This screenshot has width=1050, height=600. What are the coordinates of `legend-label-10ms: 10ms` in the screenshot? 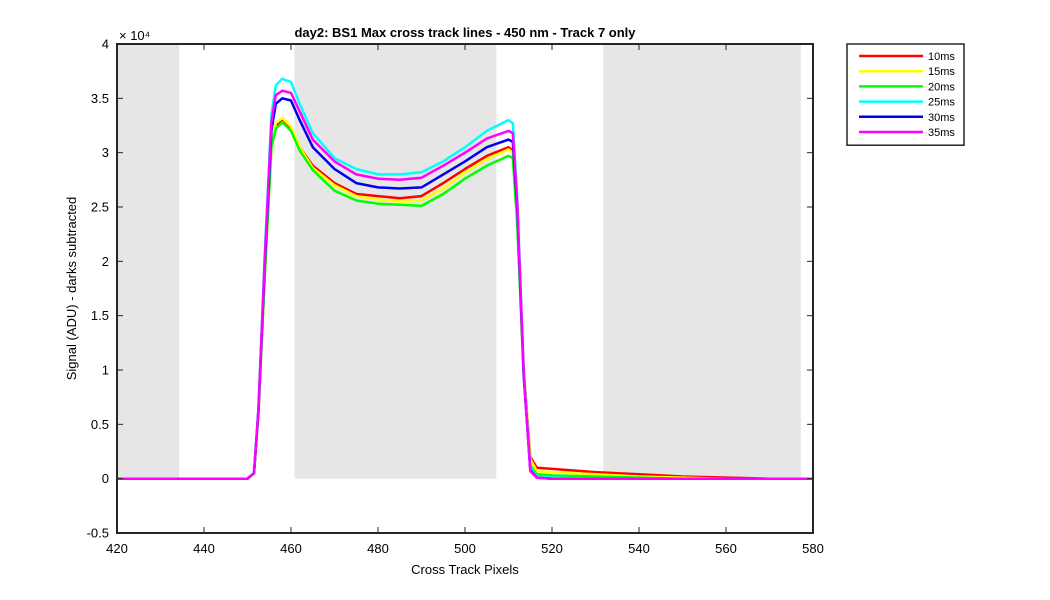 It's located at (941, 57).